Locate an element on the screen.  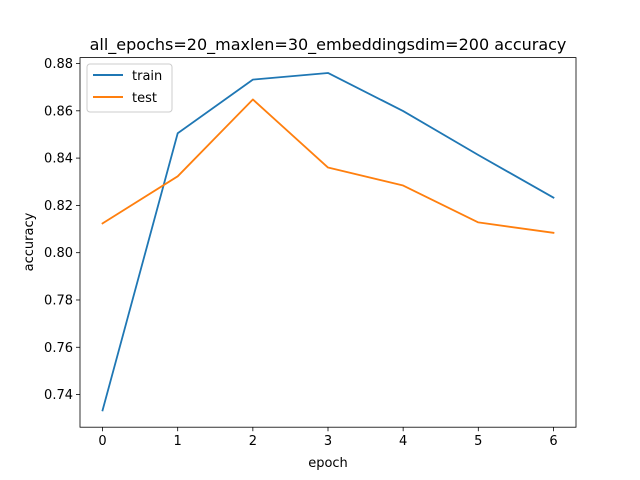
y-axis-label: accuracy is located at coordinates (29, 241).